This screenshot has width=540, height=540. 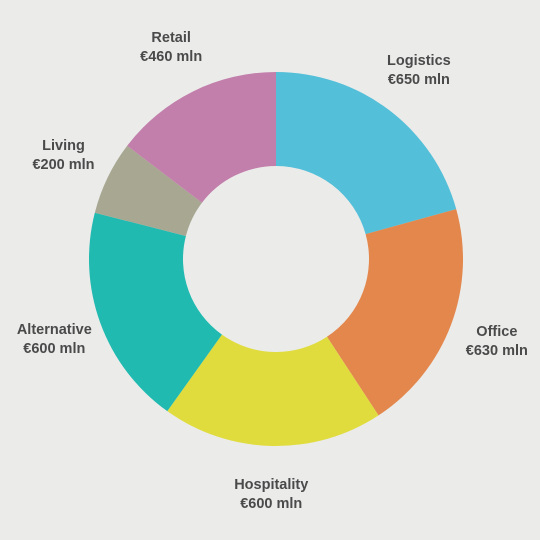 What do you see at coordinates (497, 342) in the screenshot?
I see `label-office: Office €630 mln` at bounding box center [497, 342].